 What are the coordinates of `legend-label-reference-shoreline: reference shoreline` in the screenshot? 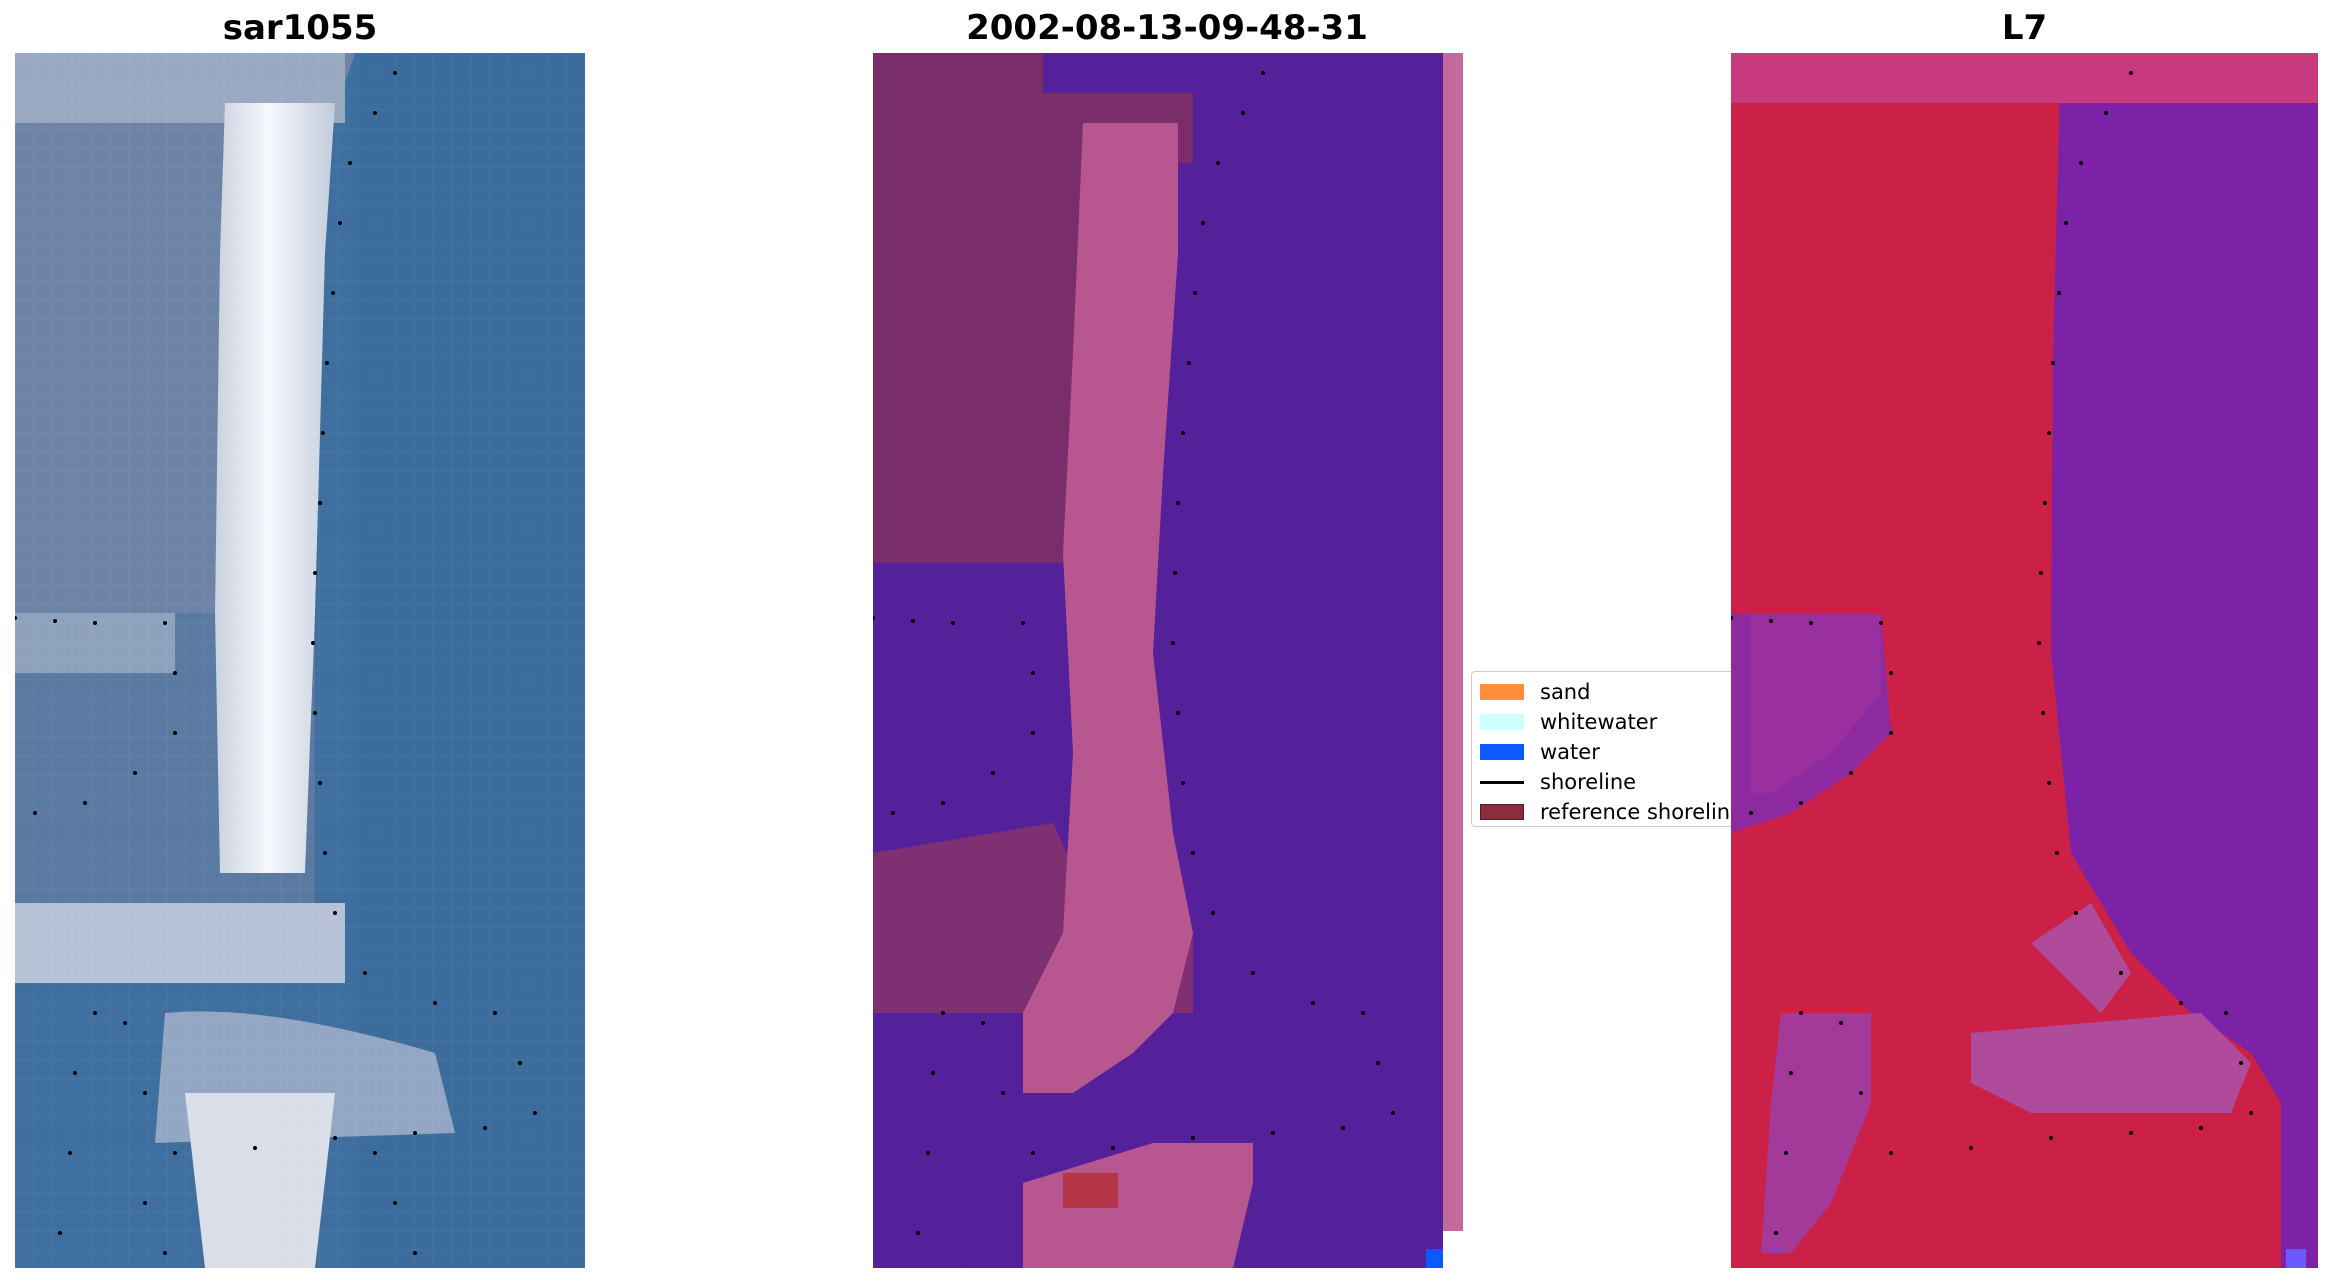 It's located at (1639, 812).